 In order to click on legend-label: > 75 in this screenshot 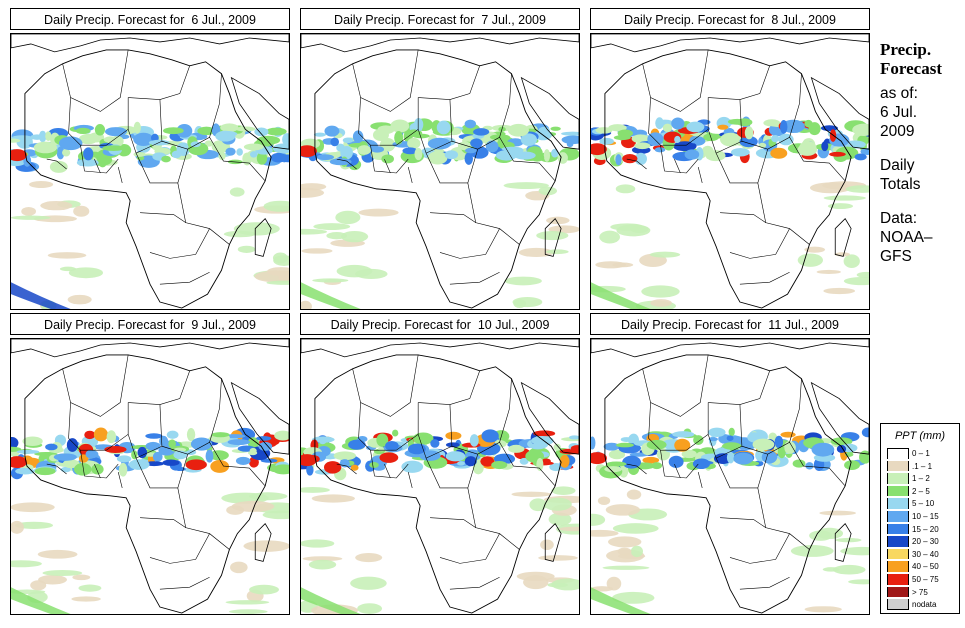, I will do `click(920, 592)`.